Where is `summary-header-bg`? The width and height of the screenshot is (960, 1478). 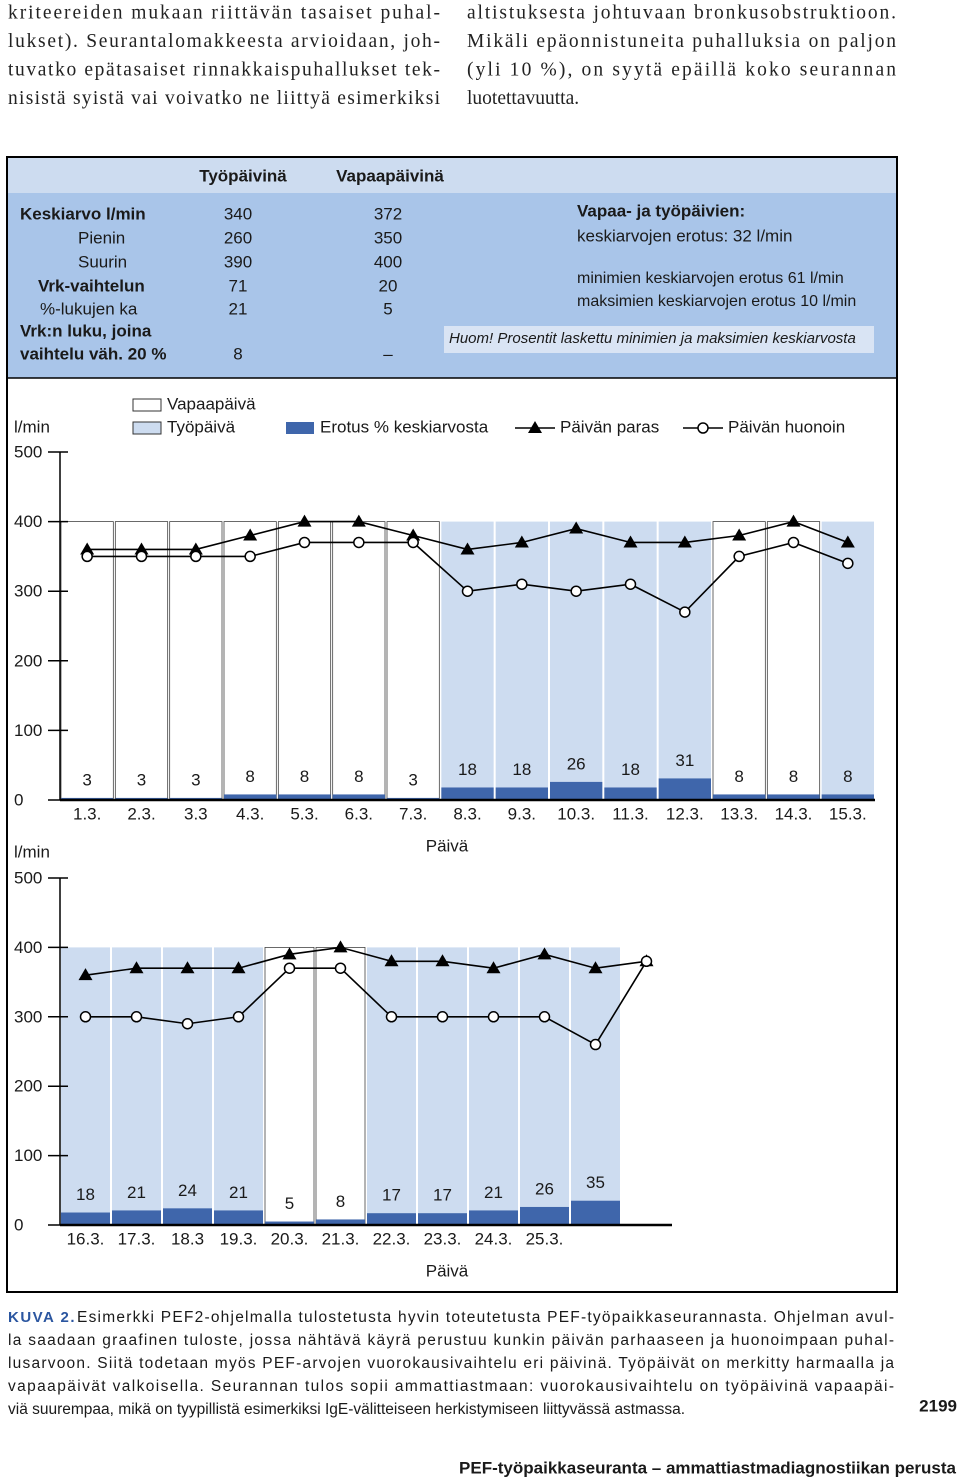 summary-header-bg is located at coordinates (452, 175).